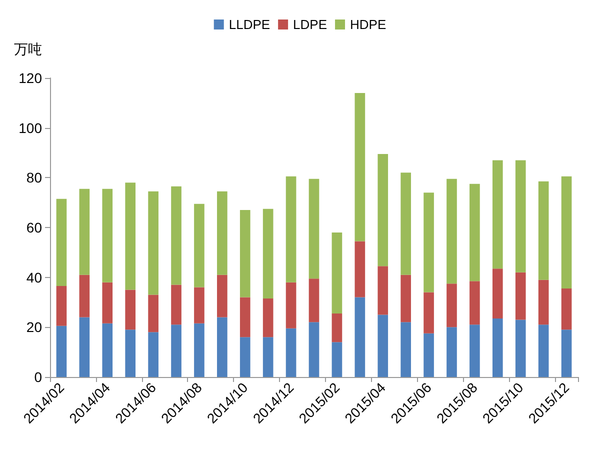 This screenshot has height=463, width=600. I want to click on y-tick-label: 60, so click(34, 228).